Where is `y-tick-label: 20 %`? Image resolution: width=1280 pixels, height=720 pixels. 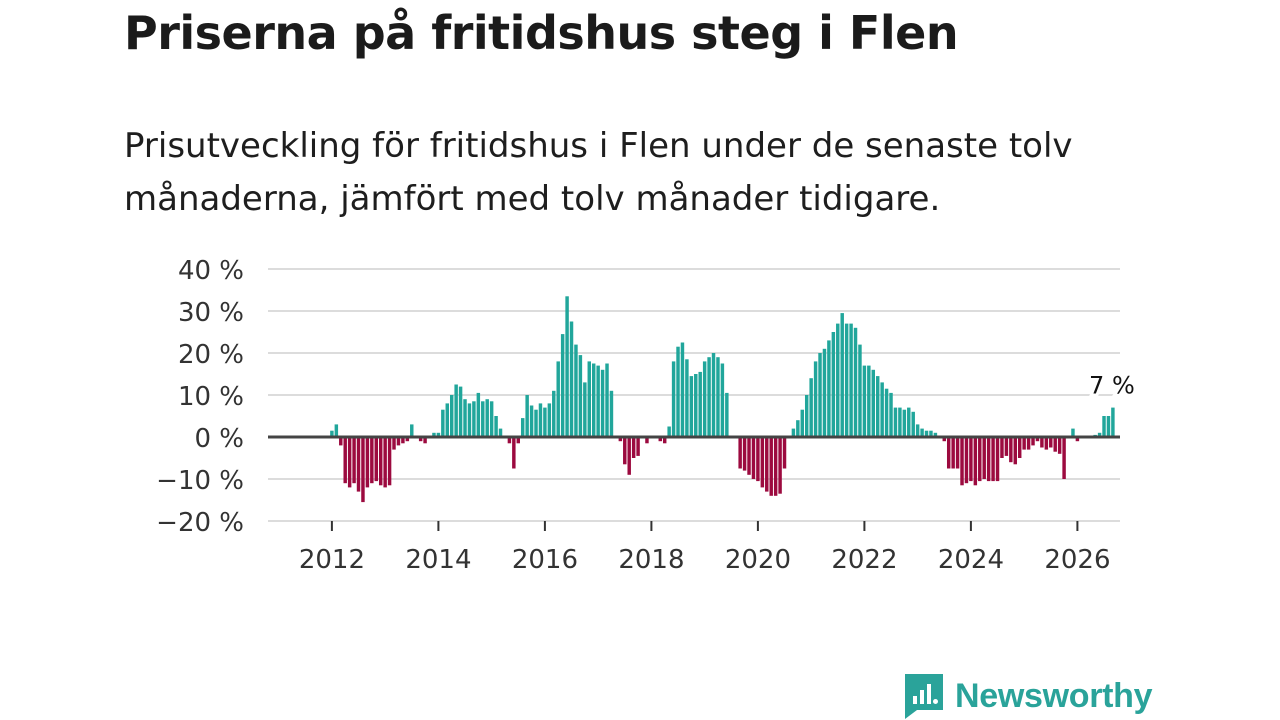 y-tick-label: 20 % is located at coordinates (211, 355).